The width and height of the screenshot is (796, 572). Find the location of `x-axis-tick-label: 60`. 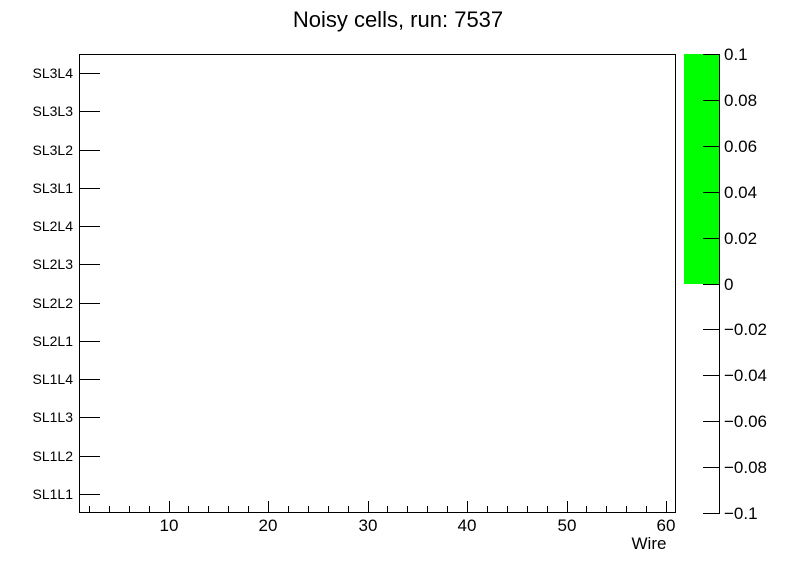

x-axis-tick-label: 60 is located at coordinates (666, 525).